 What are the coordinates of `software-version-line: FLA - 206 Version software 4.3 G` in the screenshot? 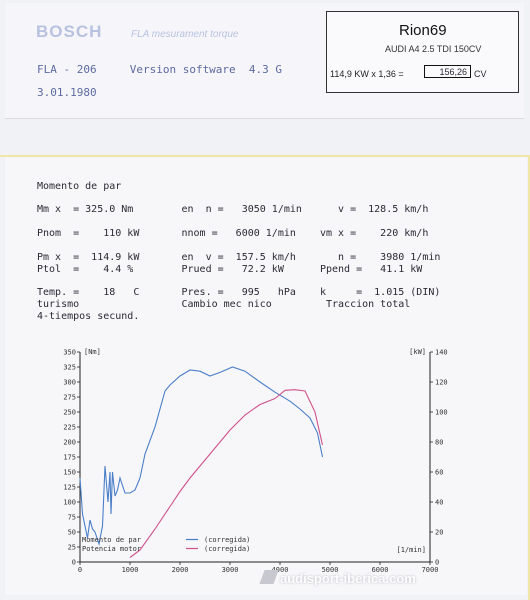 It's located at (160, 69).